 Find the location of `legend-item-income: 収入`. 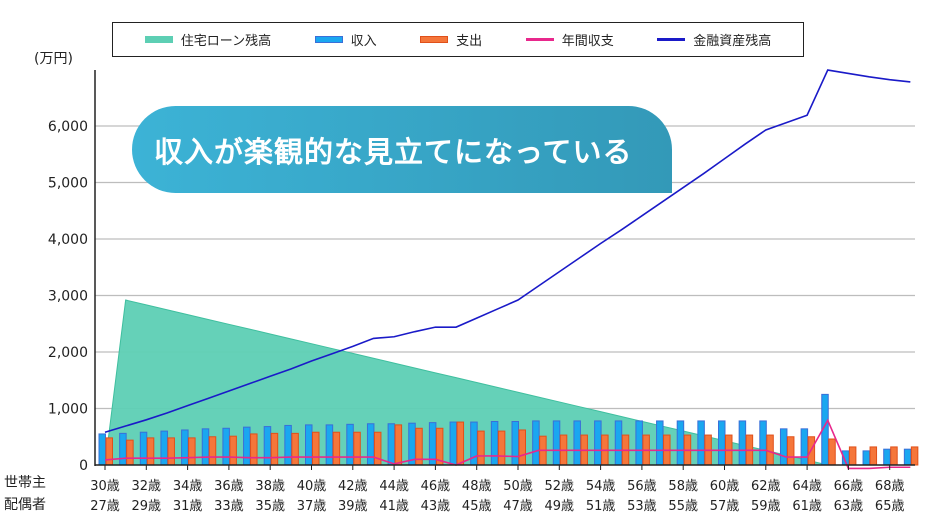

legend-item-income: 収入 is located at coordinates (345, 39).